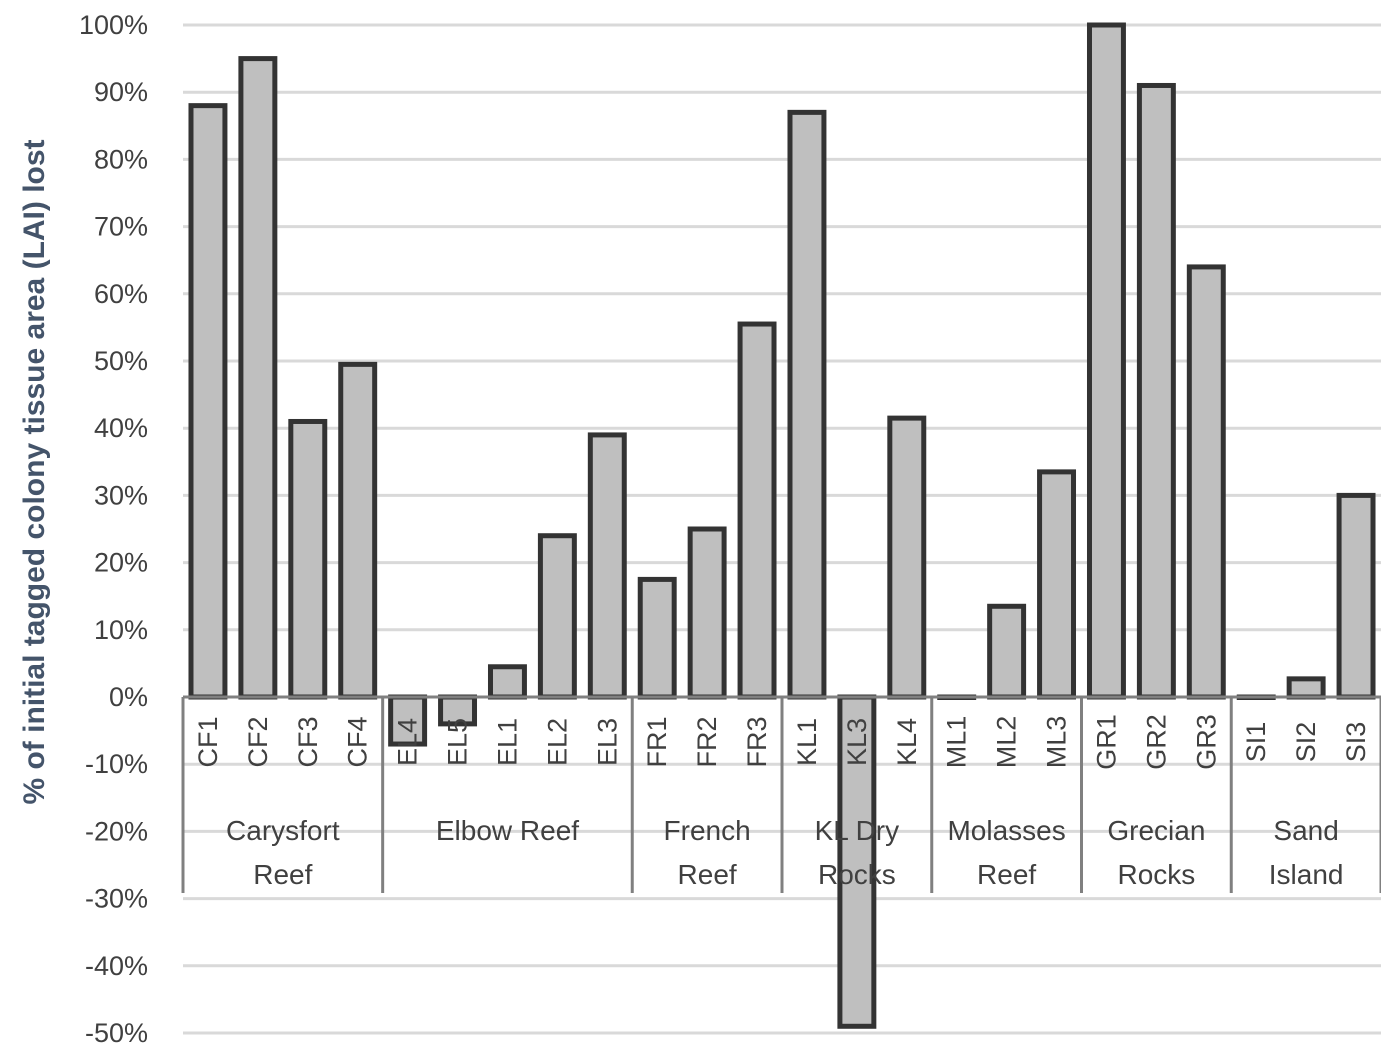  What do you see at coordinates (507, 830) in the screenshot?
I see `group-label: Elbow Reef` at bounding box center [507, 830].